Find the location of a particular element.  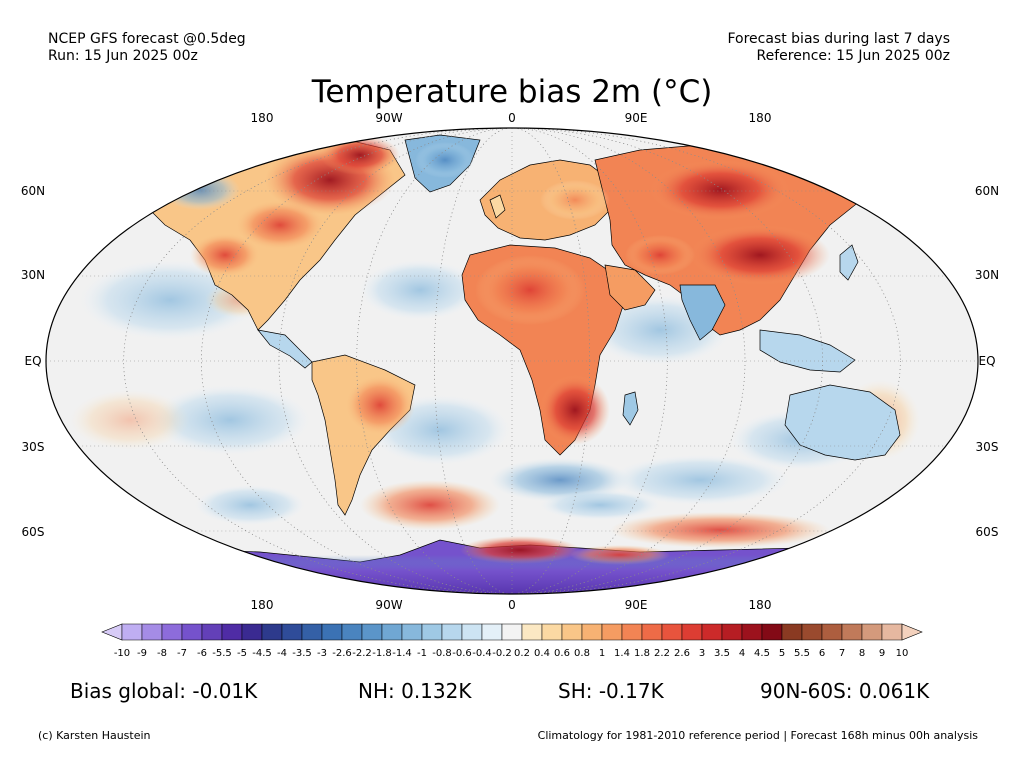

colorbar-tick-label: -2.2 is located at coordinates (362, 653).